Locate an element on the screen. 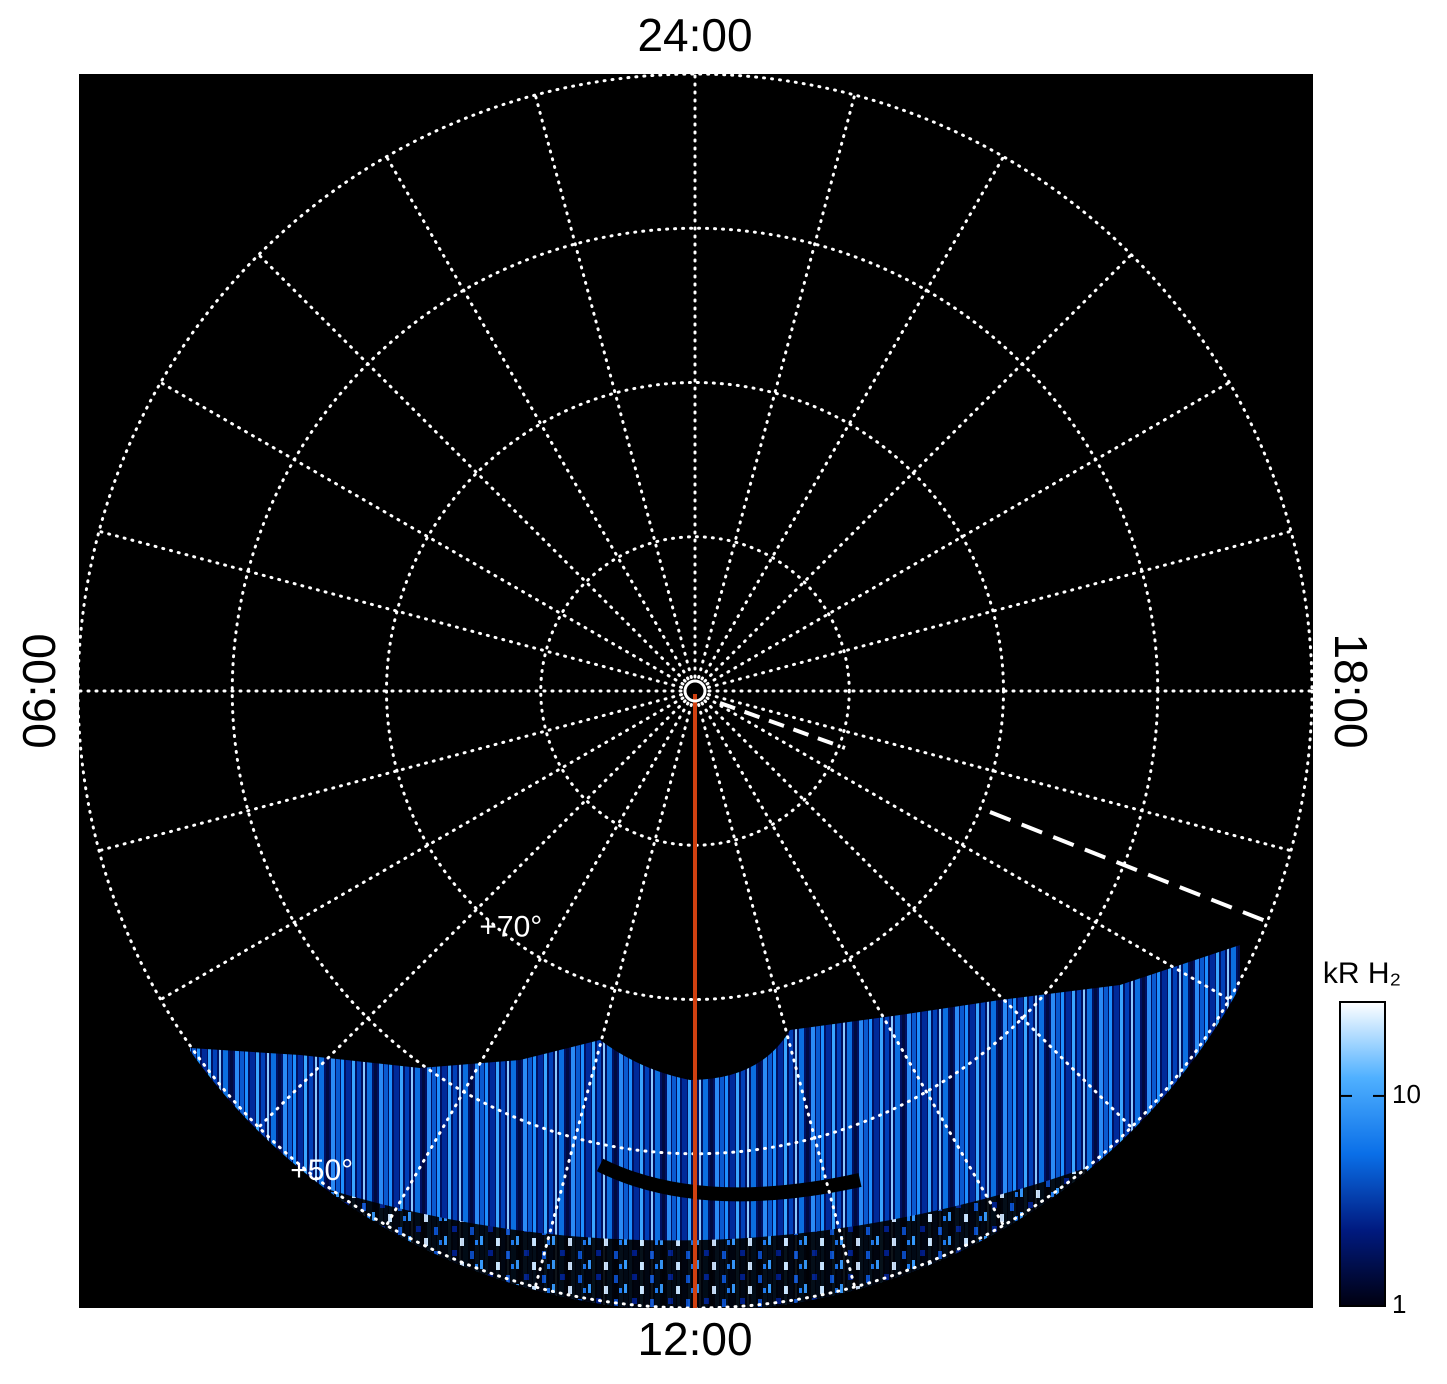  local-time-label: 06:00 is located at coordinates (39, 690).